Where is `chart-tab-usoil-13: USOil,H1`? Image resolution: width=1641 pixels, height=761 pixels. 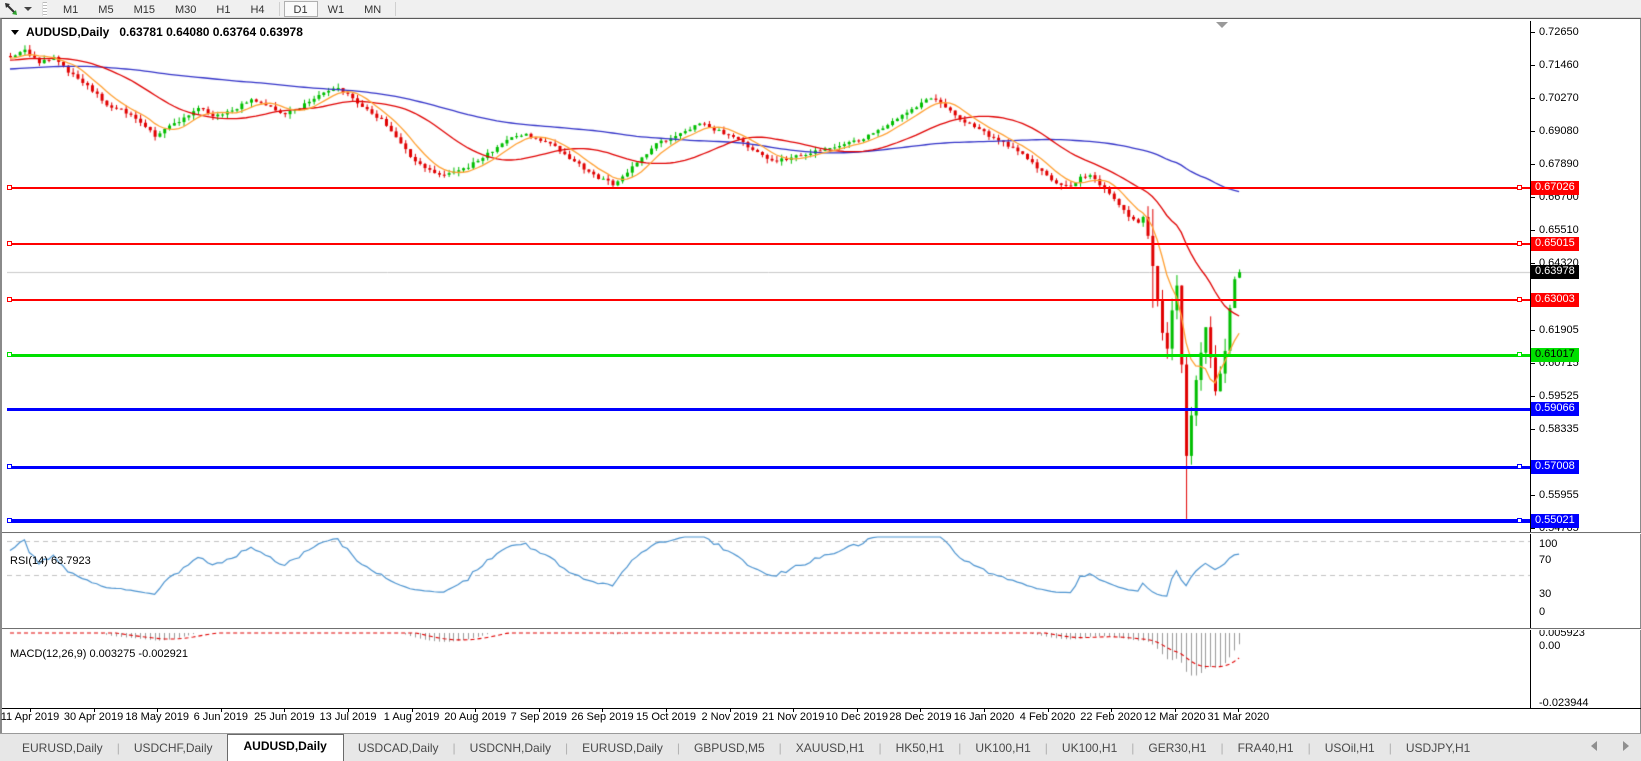
chart-tab-usoil-13: USOil,H1 is located at coordinates (1349, 748).